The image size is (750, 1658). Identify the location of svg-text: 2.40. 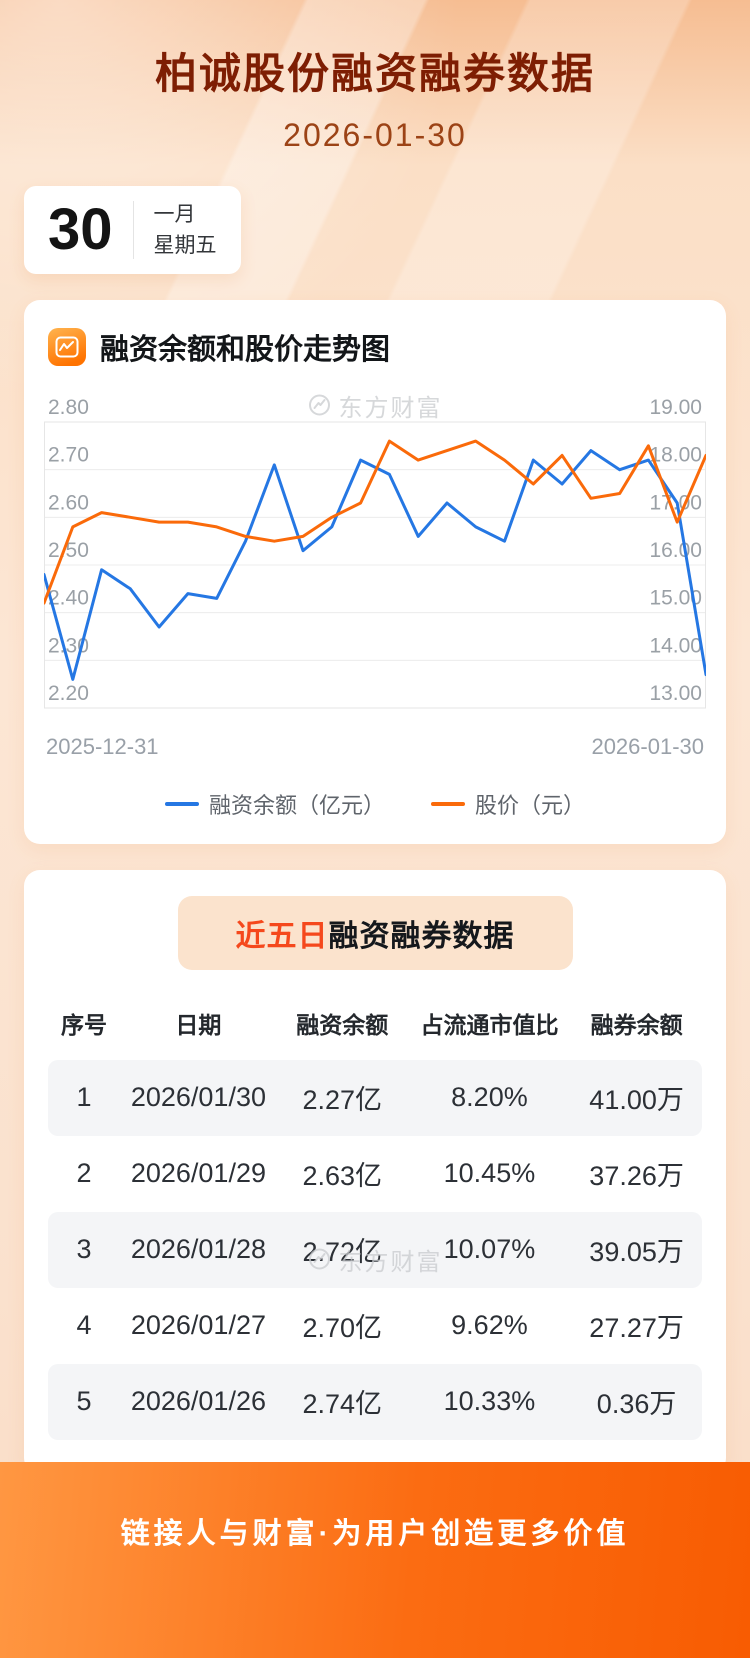
(68, 597).